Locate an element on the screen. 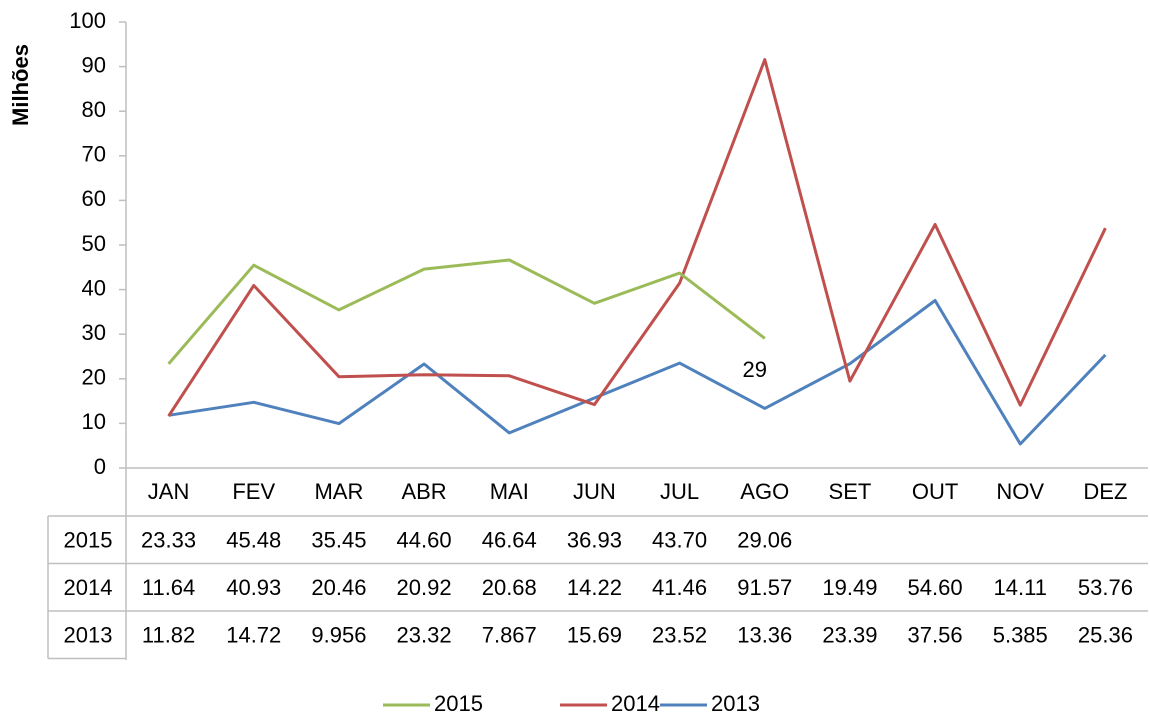 Image resolution: width=1150 pixels, height=714 pixels. table-value: 23.39 is located at coordinates (849, 635).